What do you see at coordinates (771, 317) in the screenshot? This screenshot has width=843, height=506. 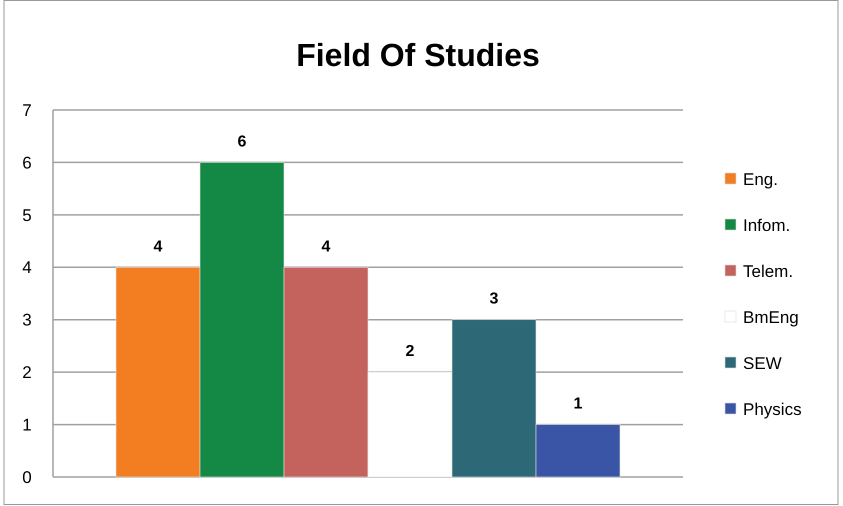 I see `legend-label: BmEng` at bounding box center [771, 317].